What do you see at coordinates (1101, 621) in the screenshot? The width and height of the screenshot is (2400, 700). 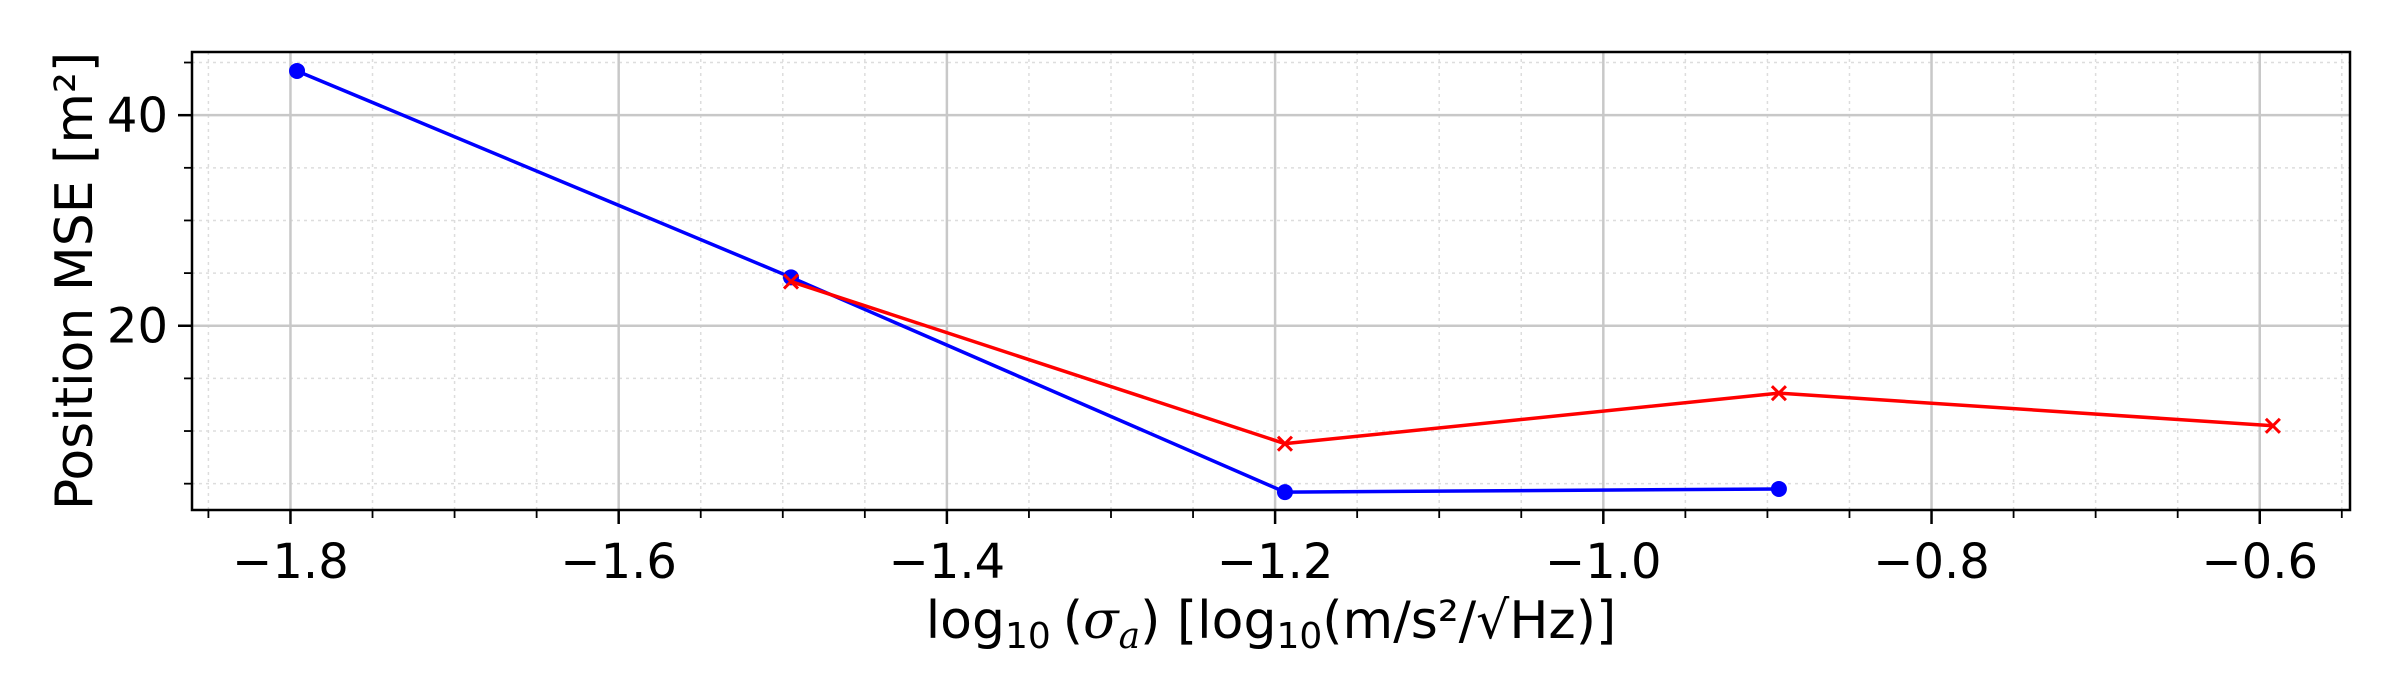 I see `x-axis-label-sigma-symbol: σ` at bounding box center [1101, 621].